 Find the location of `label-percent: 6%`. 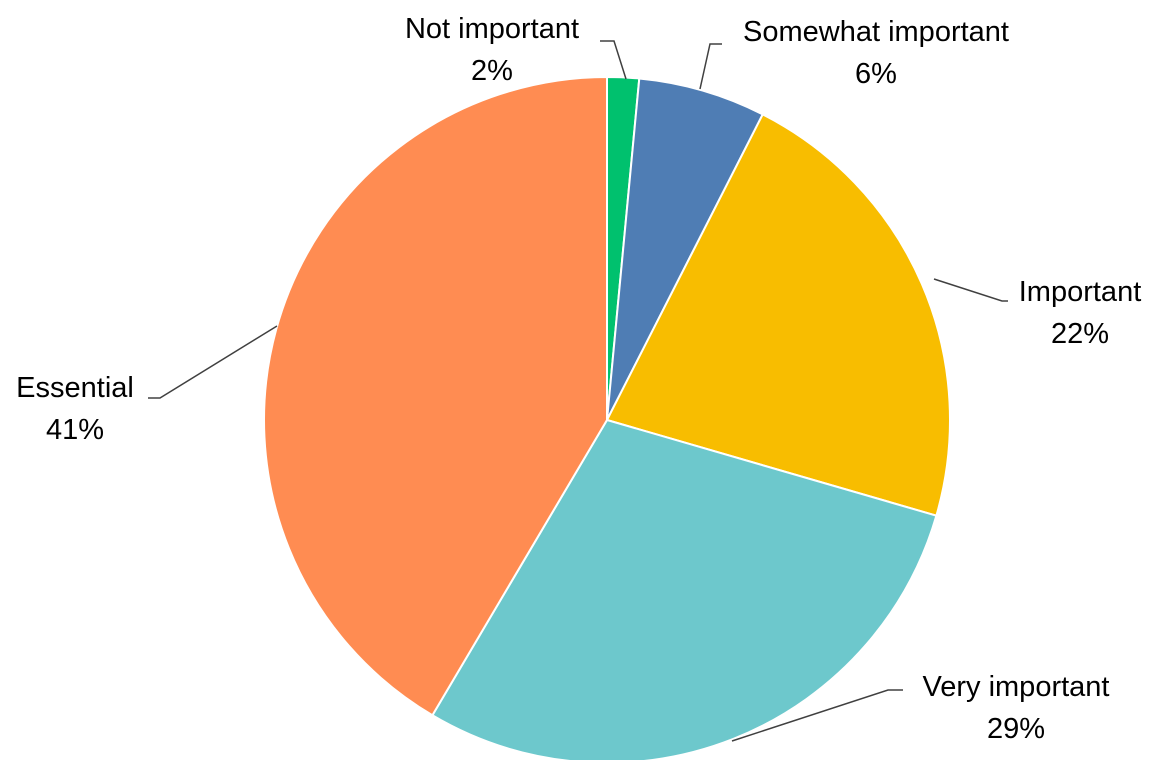

label-percent: 6% is located at coordinates (876, 74).